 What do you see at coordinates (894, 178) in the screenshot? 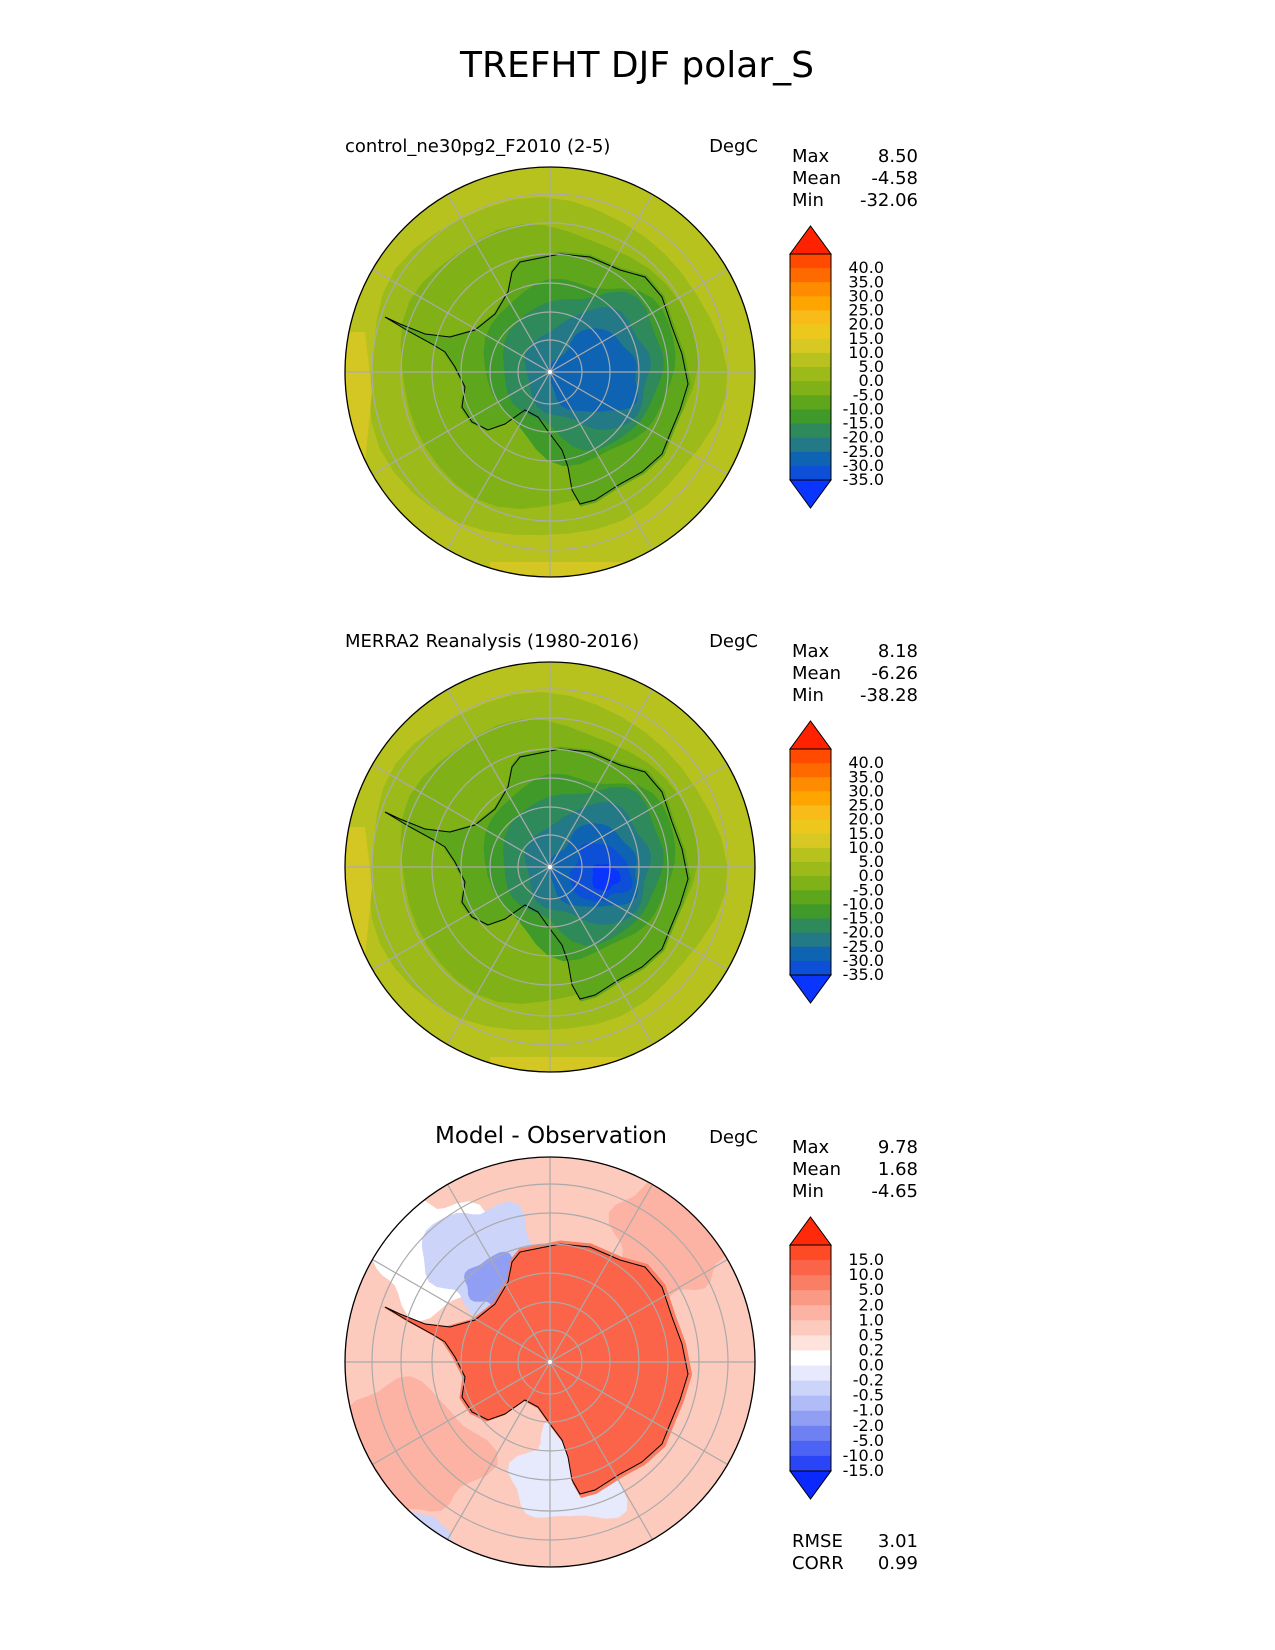
I see `stat-value: -4.58` at bounding box center [894, 178].